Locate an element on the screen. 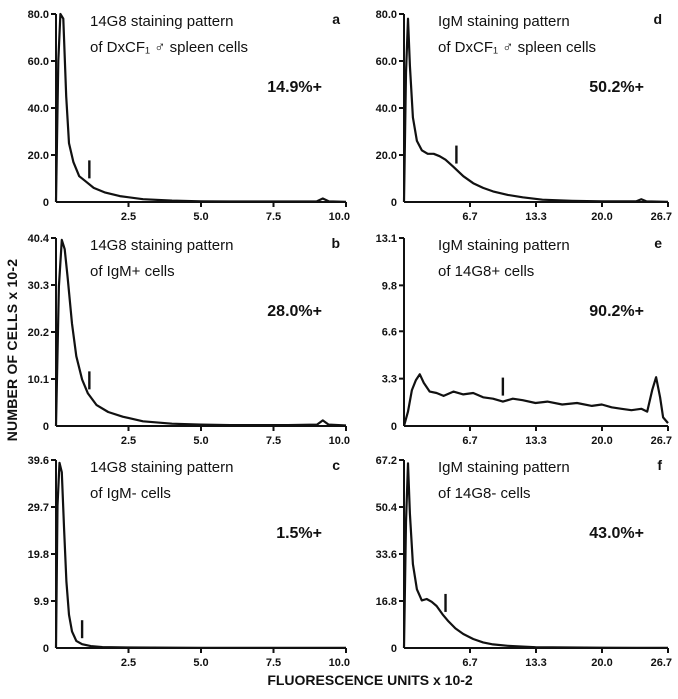 This screenshot has width=678, height=699. panel-percent: 1.5%+ is located at coordinates (299, 533).